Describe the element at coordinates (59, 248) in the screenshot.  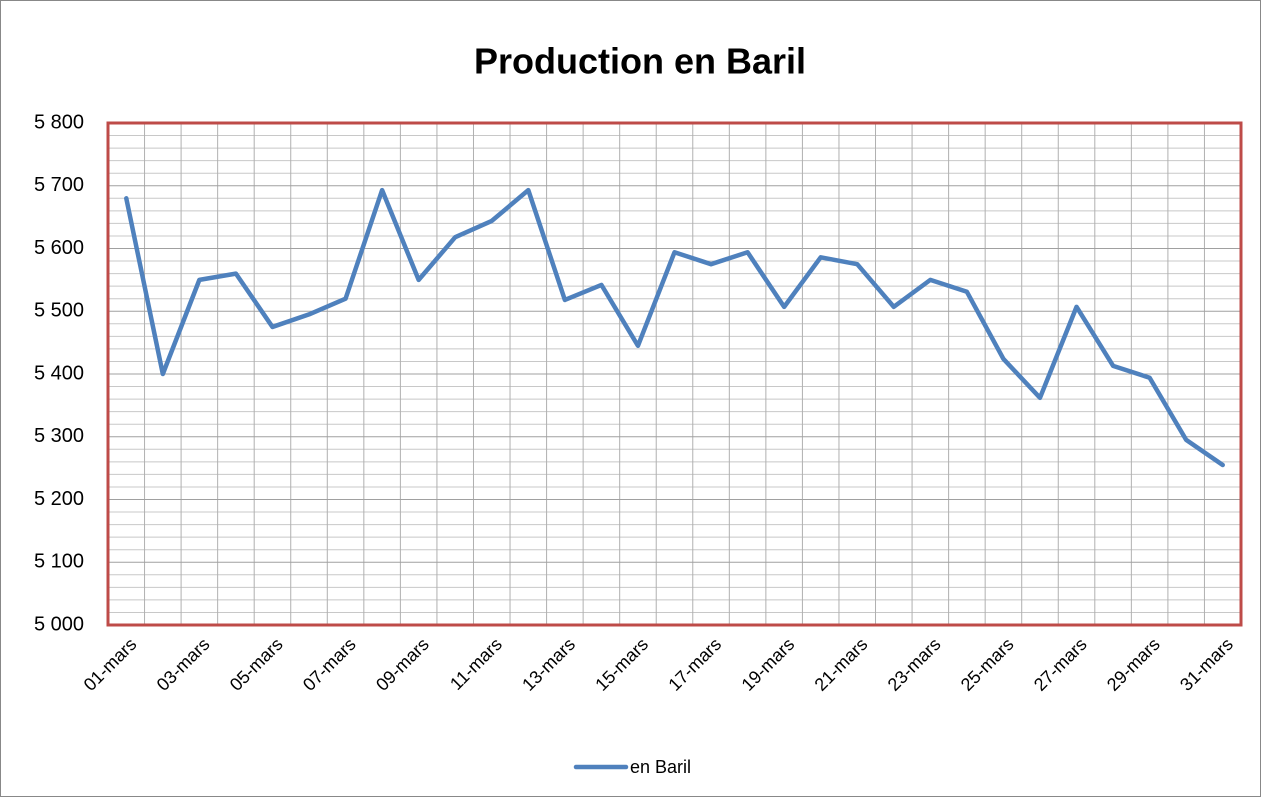
I see `y-tick-label: 5 600` at that location.